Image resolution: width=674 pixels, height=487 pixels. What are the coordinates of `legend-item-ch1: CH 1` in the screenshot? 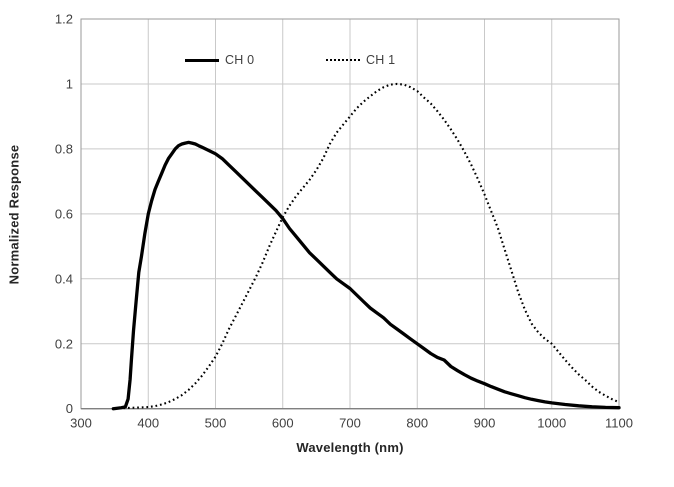 It's located at (360, 60).